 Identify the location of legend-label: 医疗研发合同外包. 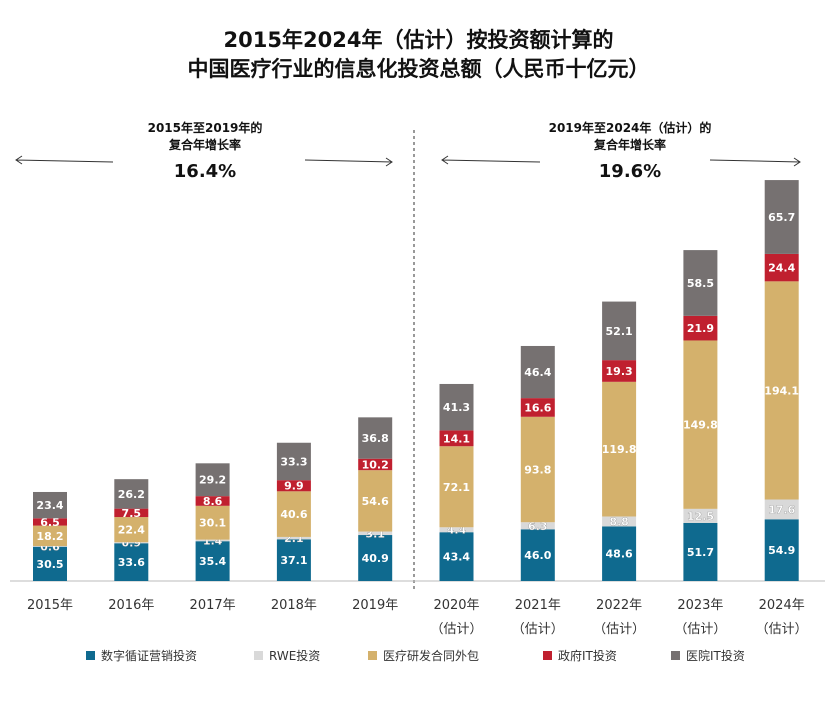
(431, 656).